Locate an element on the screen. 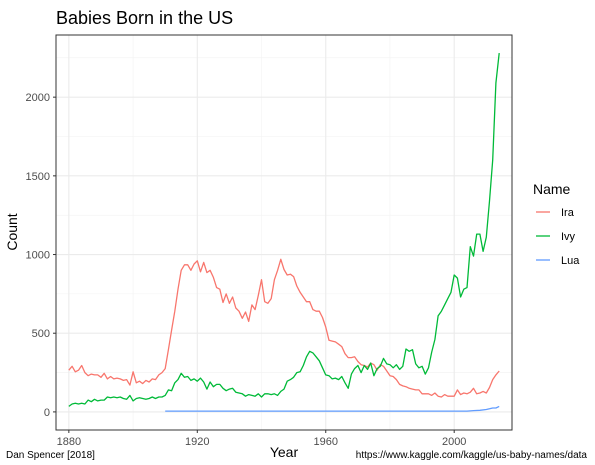 The image size is (595, 465). y-tick-label: 2000 is located at coordinates (38, 98).